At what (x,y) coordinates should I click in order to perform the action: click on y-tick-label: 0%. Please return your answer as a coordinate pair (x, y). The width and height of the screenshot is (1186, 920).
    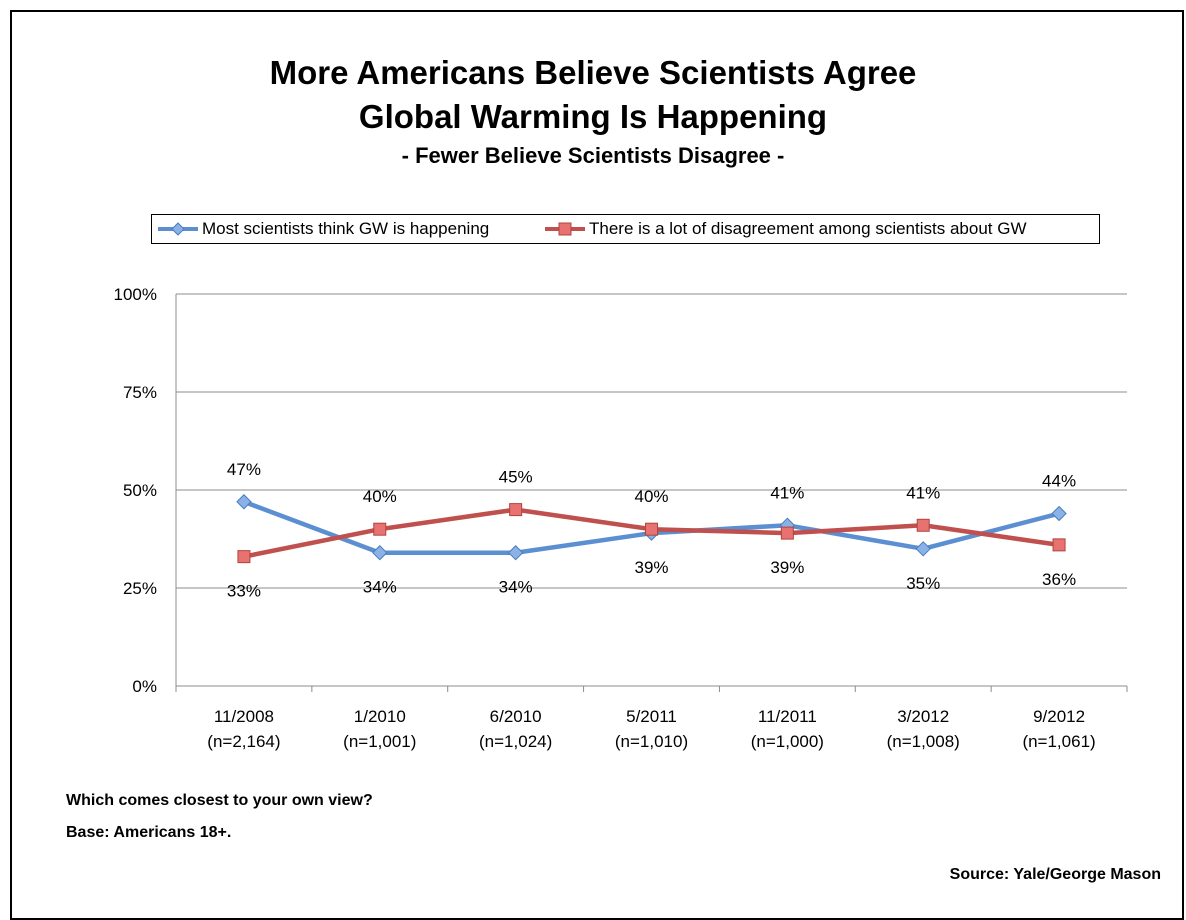
    Looking at the image, I should click on (144, 686).